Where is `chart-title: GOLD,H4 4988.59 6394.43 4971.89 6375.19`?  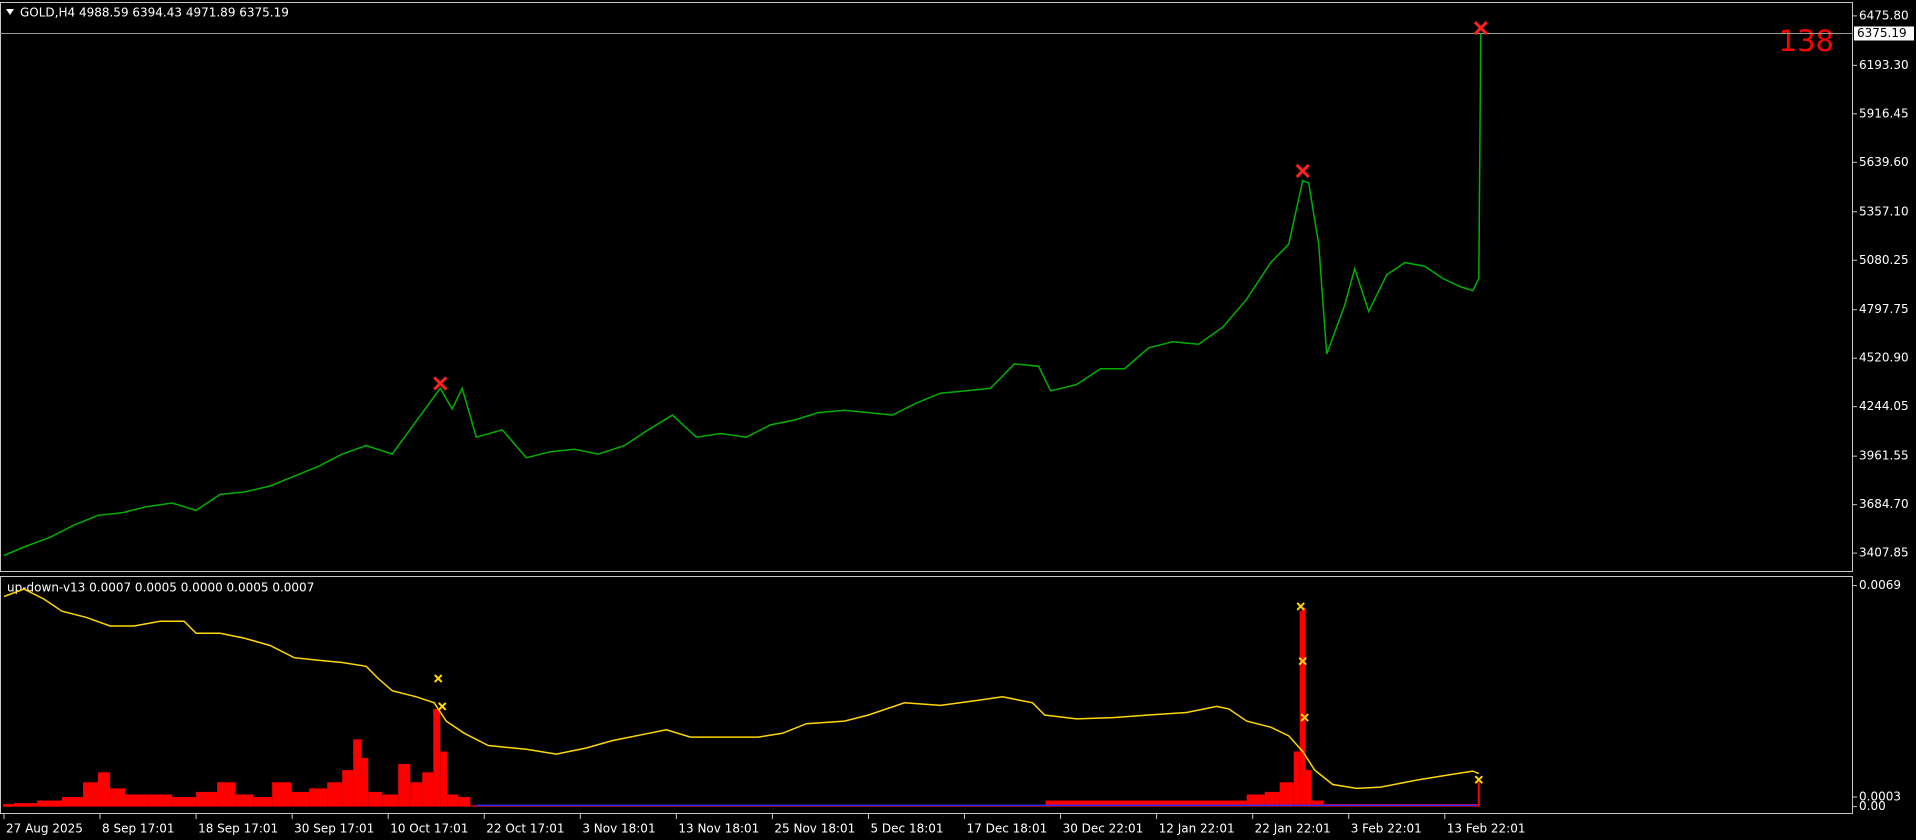
chart-title: GOLD,H4 4988.59 6394.43 4971.89 6375.19 is located at coordinates (154, 13).